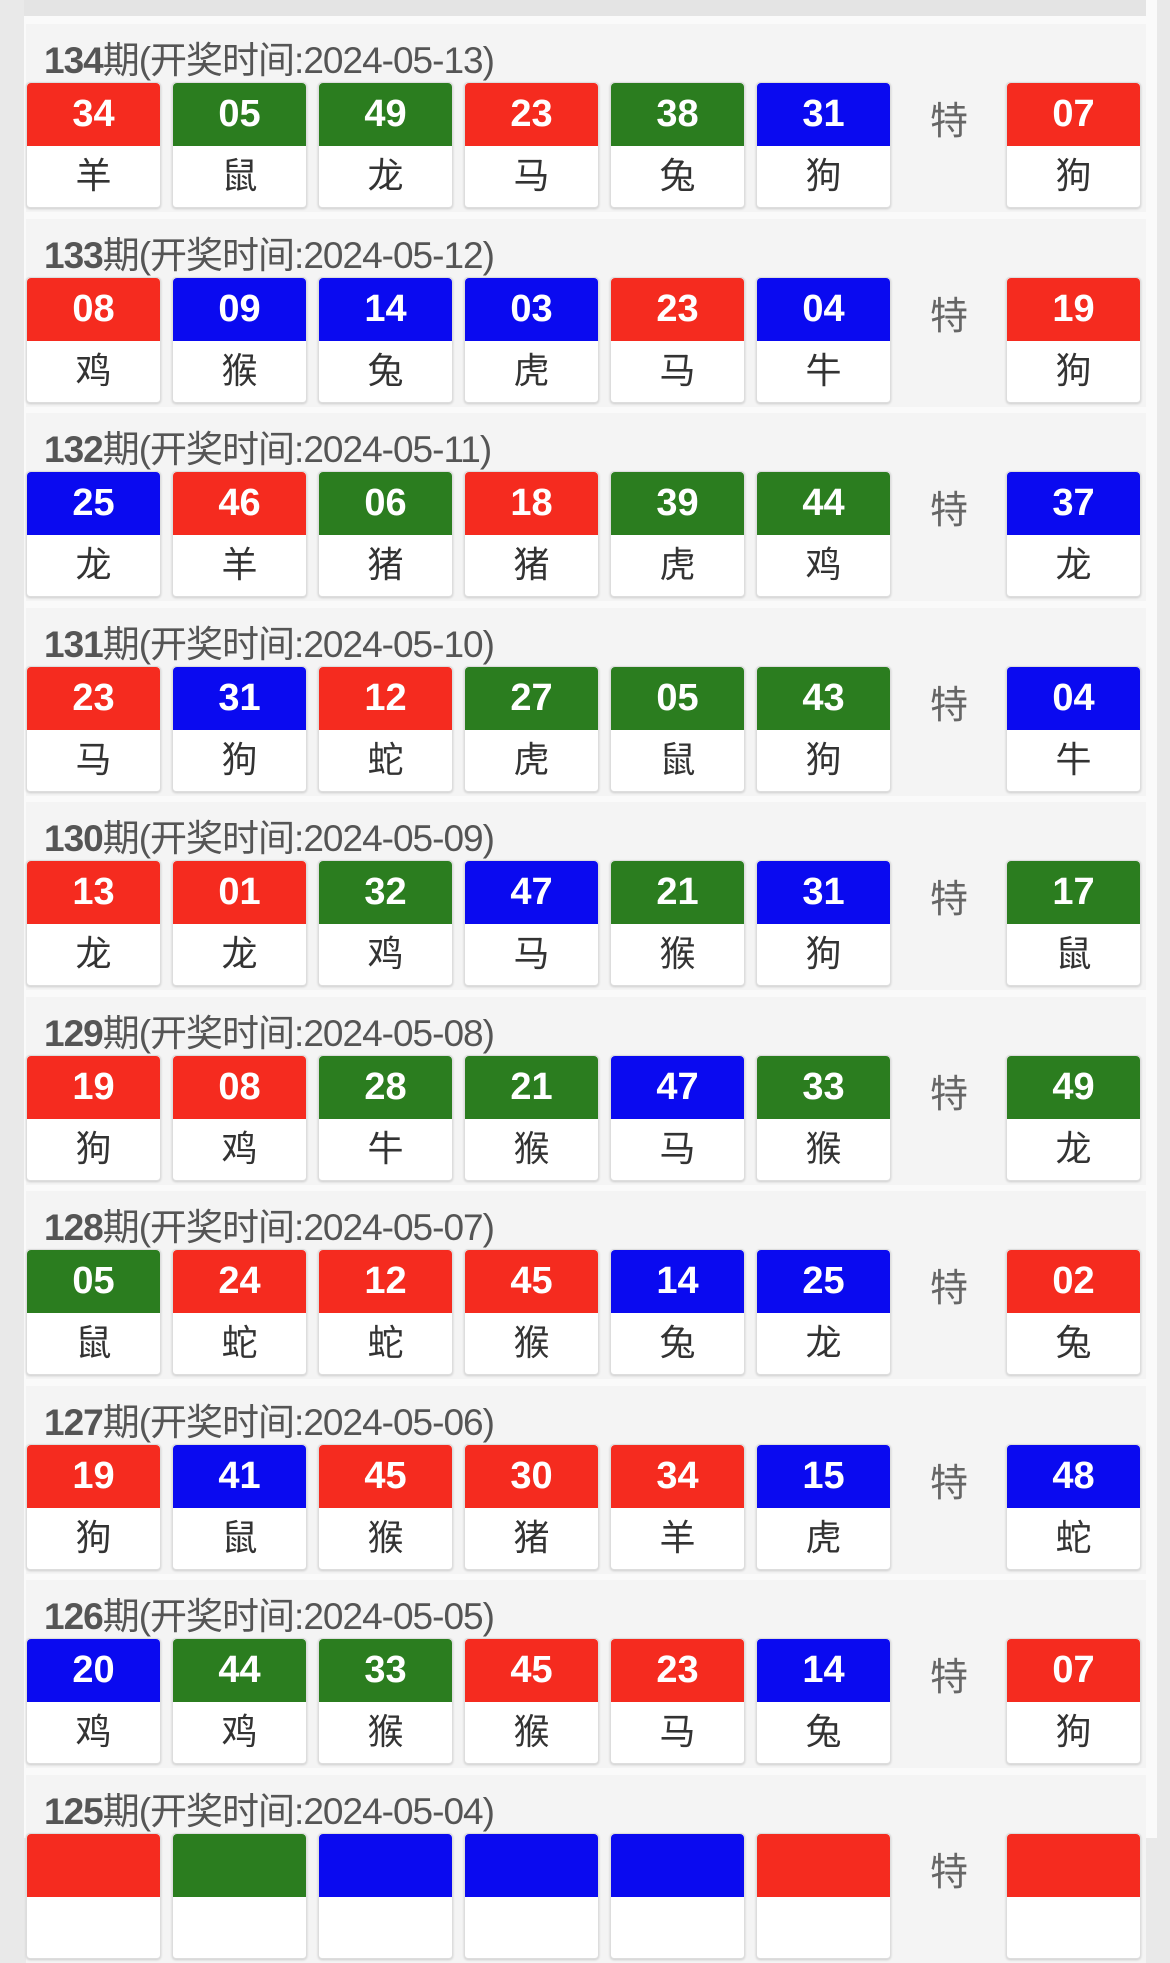 The height and width of the screenshot is (1963, 1170). I want to click on draw-title: 130期(开奖时间:2024-05-09), so click(269, 835).